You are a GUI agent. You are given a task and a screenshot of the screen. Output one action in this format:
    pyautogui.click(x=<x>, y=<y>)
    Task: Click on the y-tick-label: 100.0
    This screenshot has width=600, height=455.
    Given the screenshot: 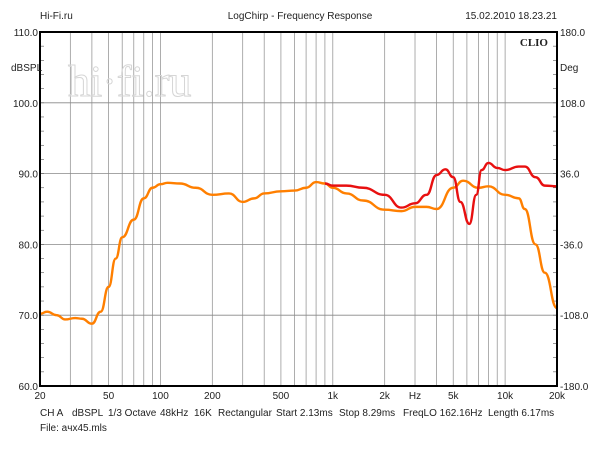 What is the action you would take?
    pyautogui.click(x=25, y=104)
    